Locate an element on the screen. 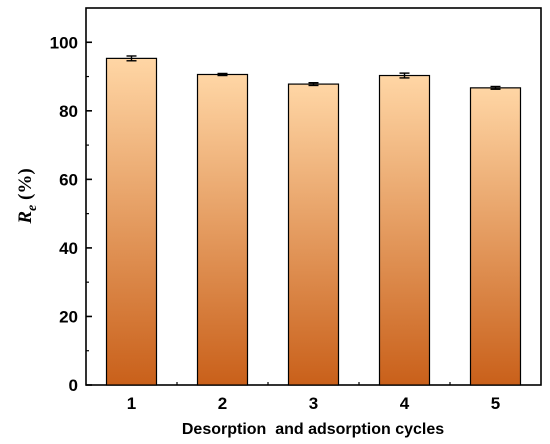 The height and width of the screenshot is (444, 550). y-tick-label: 100 is located at coordinates (64, 42).